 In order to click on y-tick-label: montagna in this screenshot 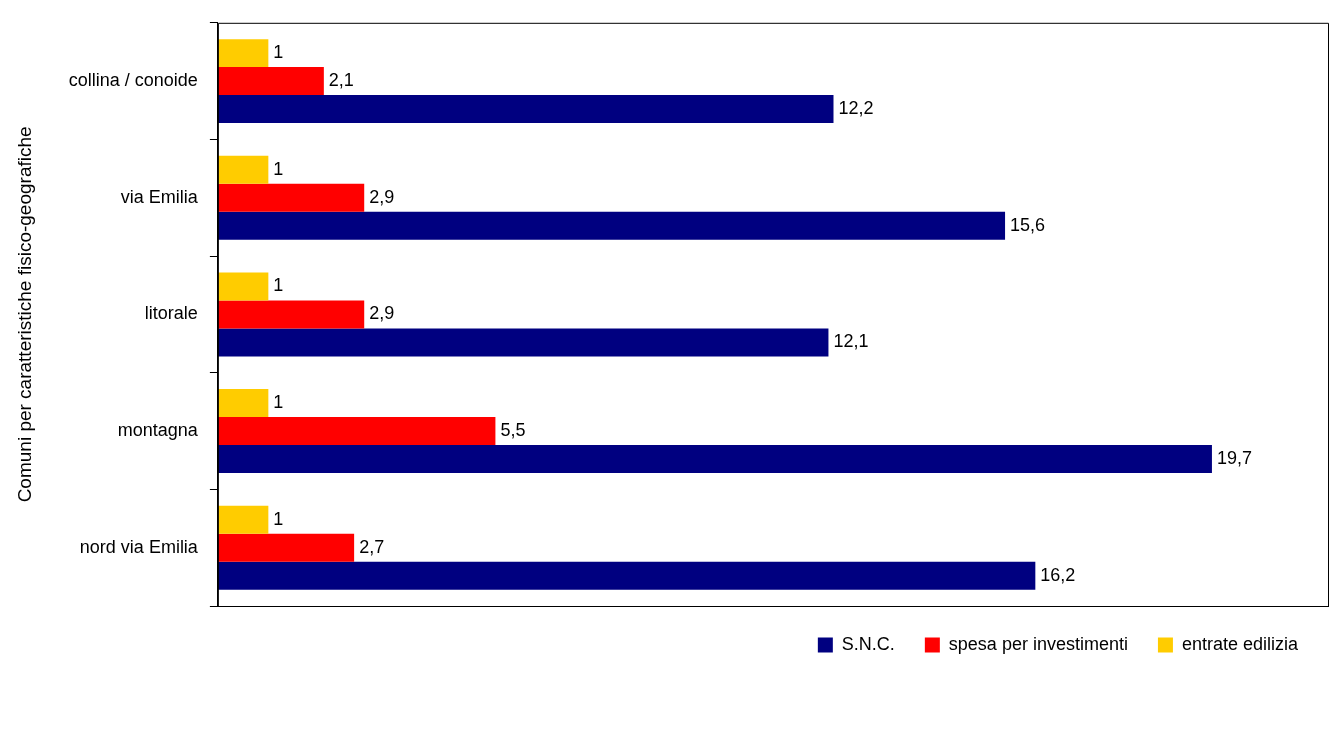, I will do `click(158, 430)`.